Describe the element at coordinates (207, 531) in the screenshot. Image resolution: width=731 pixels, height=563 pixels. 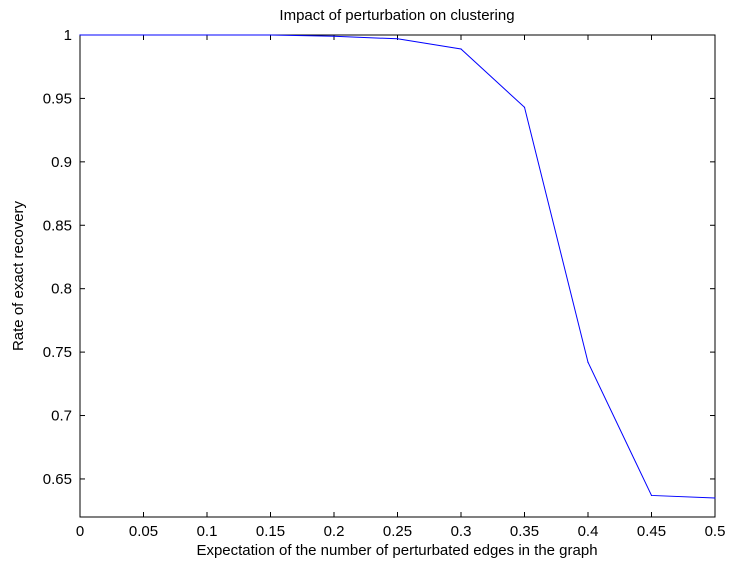
I see `x-tick-label: 0.1` at that location.